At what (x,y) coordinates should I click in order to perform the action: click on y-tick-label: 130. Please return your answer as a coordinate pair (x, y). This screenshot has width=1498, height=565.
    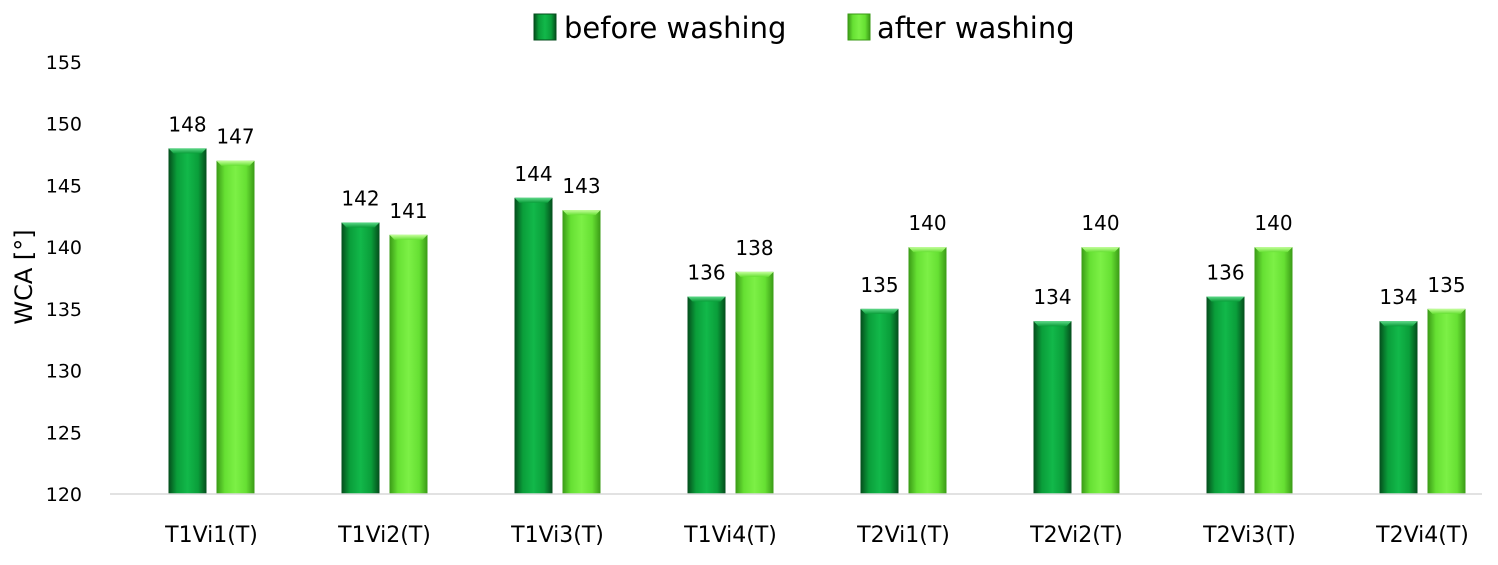
    Looking at the image, I should click on (64, 372).